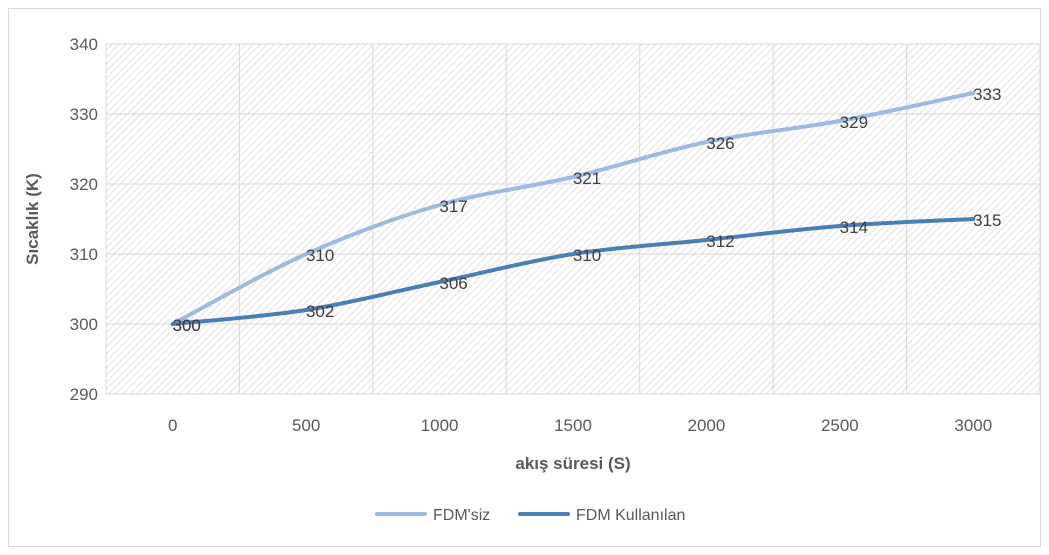 The image size is (1049, 555). I want to click on y-axis-title: Sıcaklık (K), so click(32, 219).